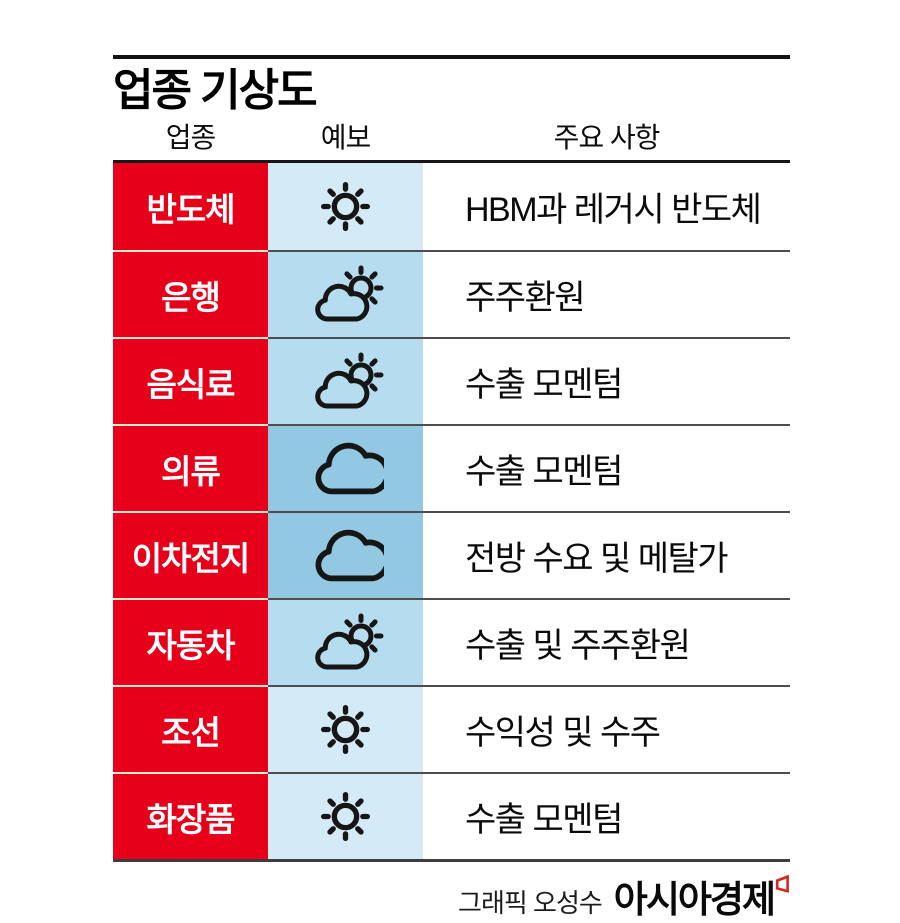 The image size is (900, 923). Describe the element at coordinates (451, 896) in the screenshot. I see `footer-credit-line: 그래픽 오성수 아시아경제` at that location.